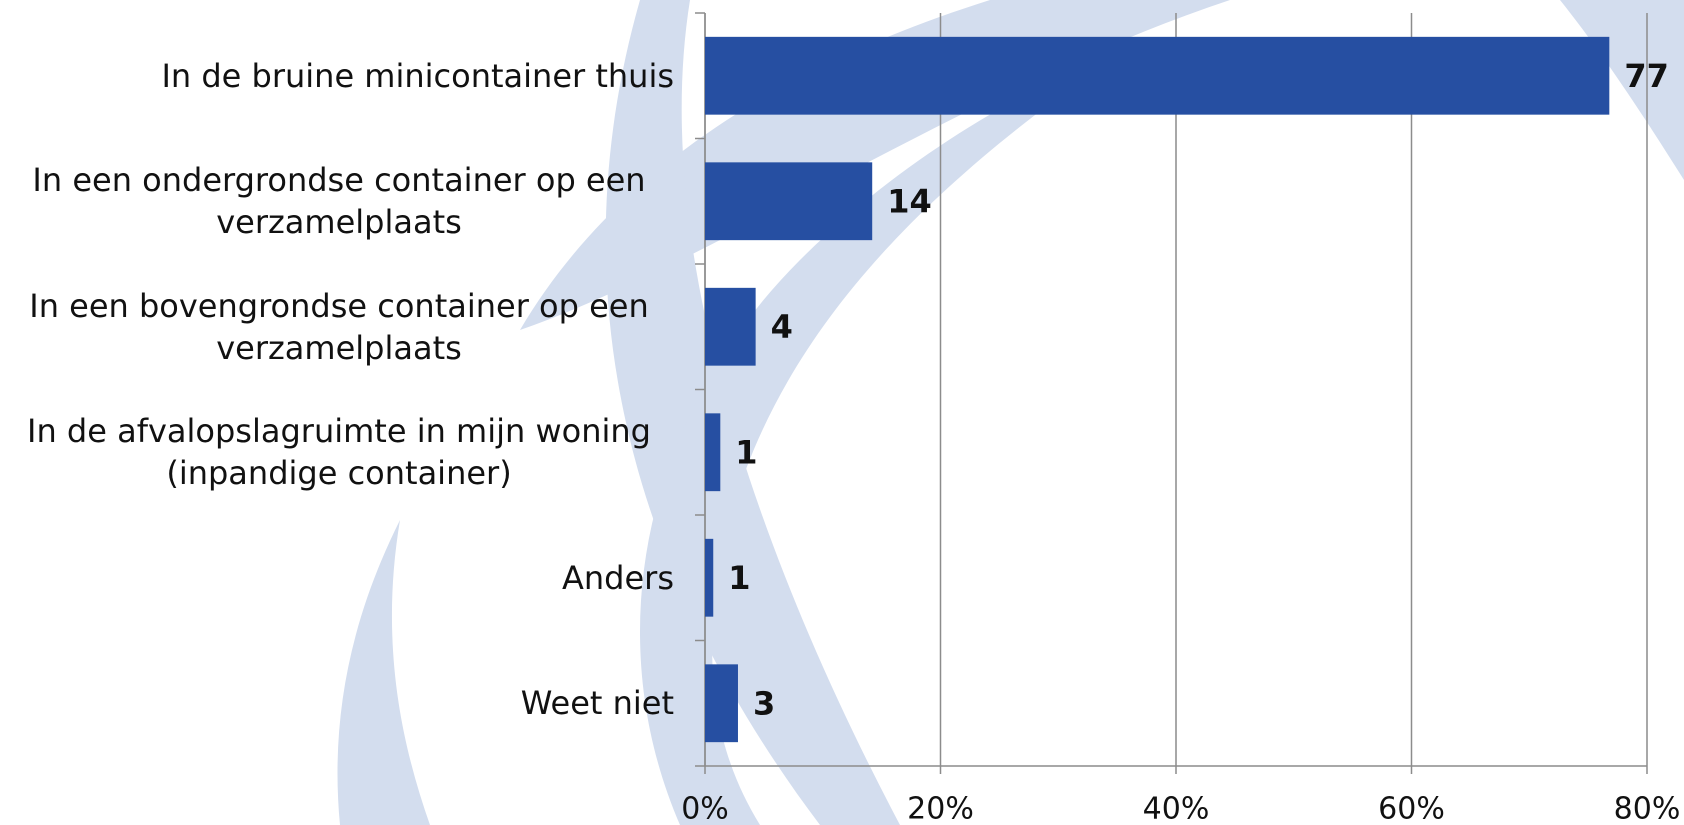 The image size is (1684, 825). What do you see at coordinates (940, 808) in the screenshot?
I see `x-tick-label: 20%` at bounding box center [940, 808].